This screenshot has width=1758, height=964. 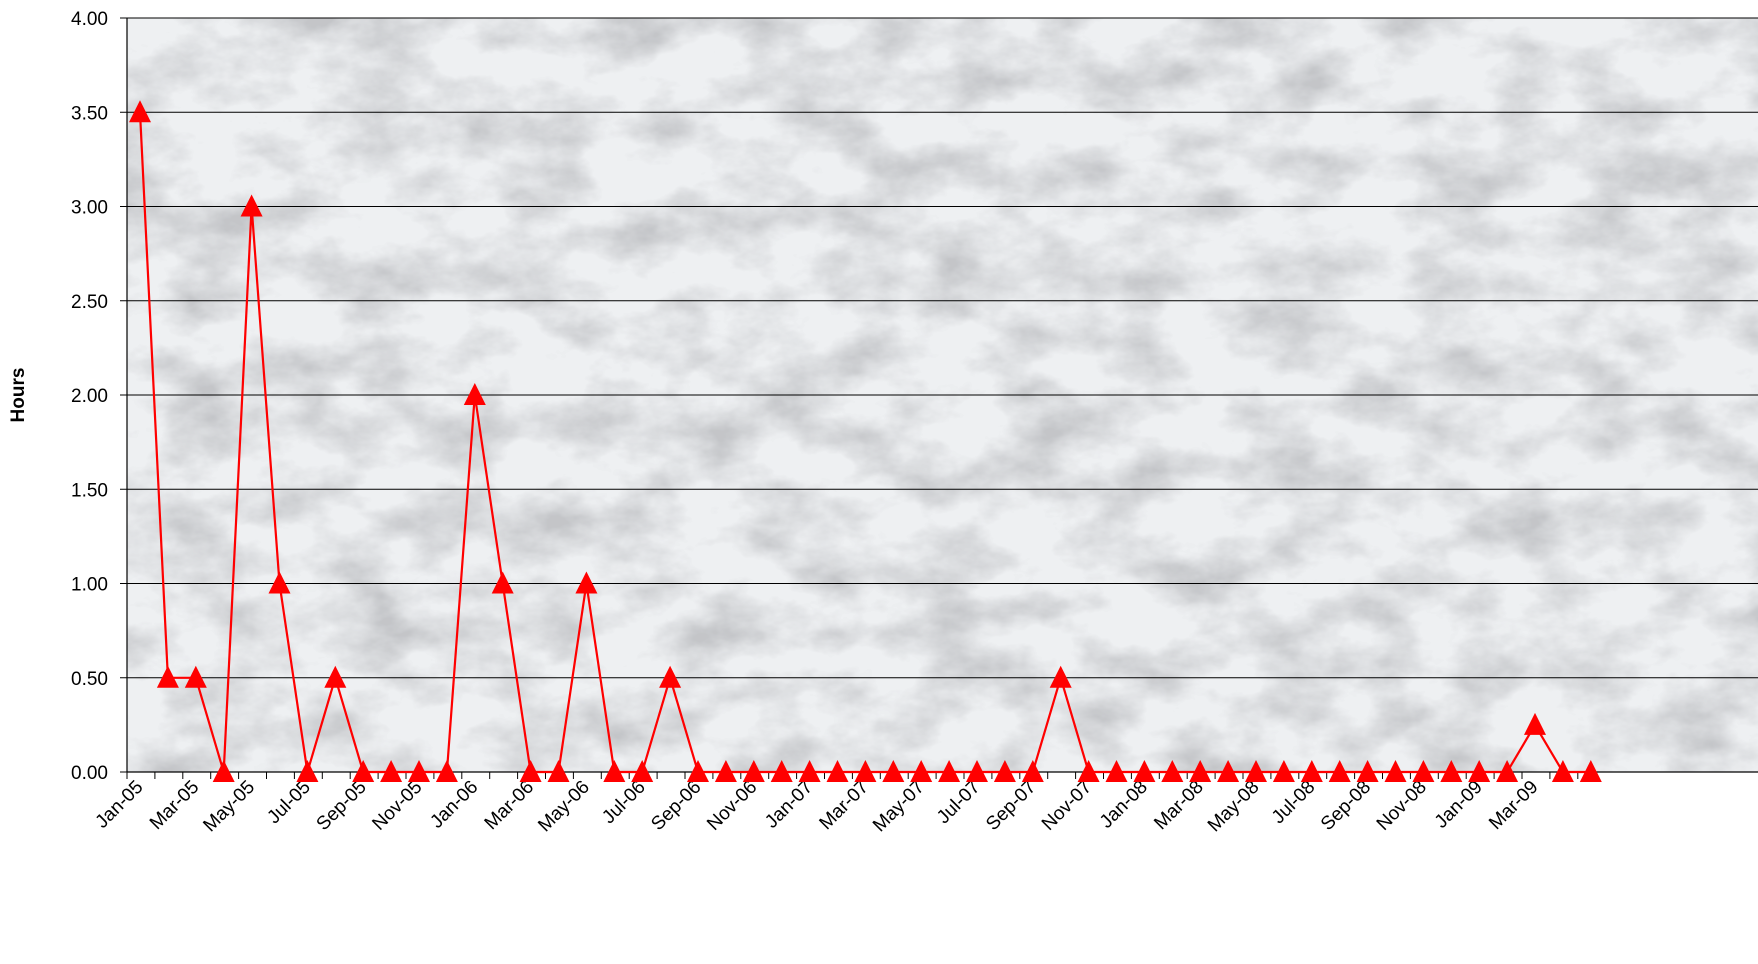 I want to click on y-tick-labels: 0.00 0.50 1.00 1.50 2.00 2.50 3.00 3.50 4.00, so click(x=89, y=396).